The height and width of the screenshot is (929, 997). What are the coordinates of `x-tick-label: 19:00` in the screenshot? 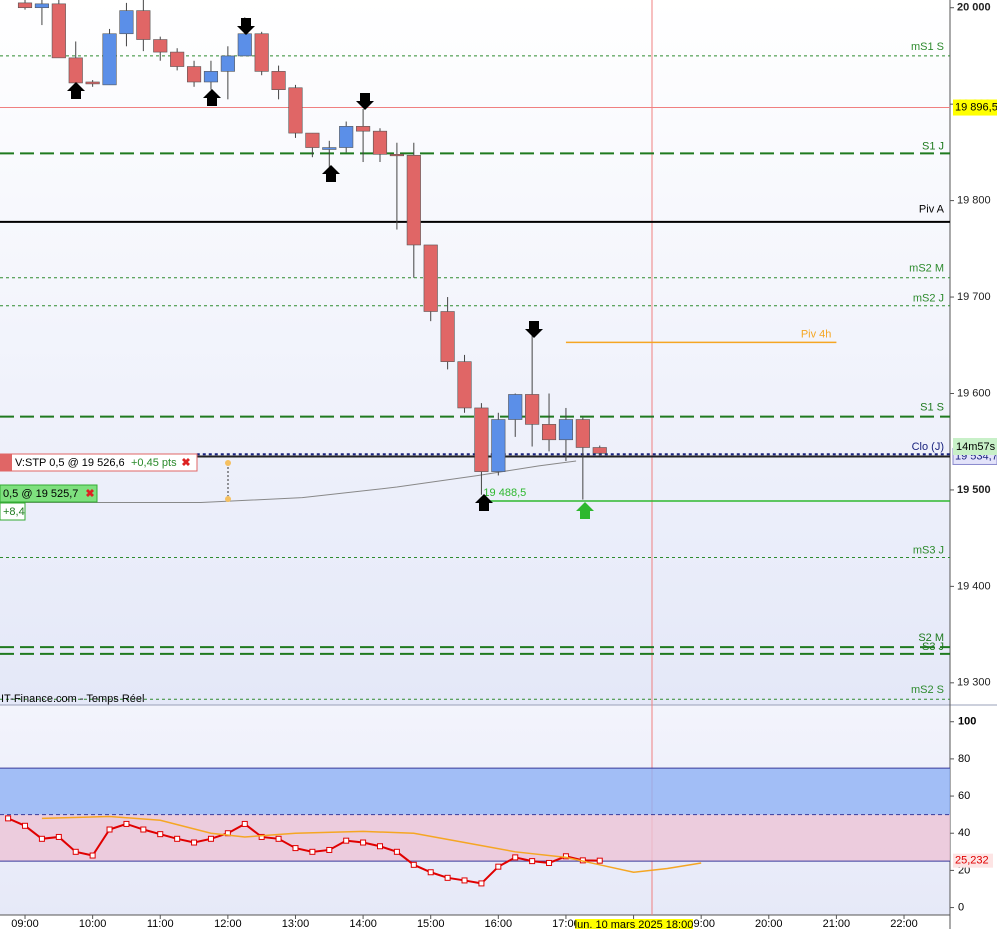 It's located at (701, 923).